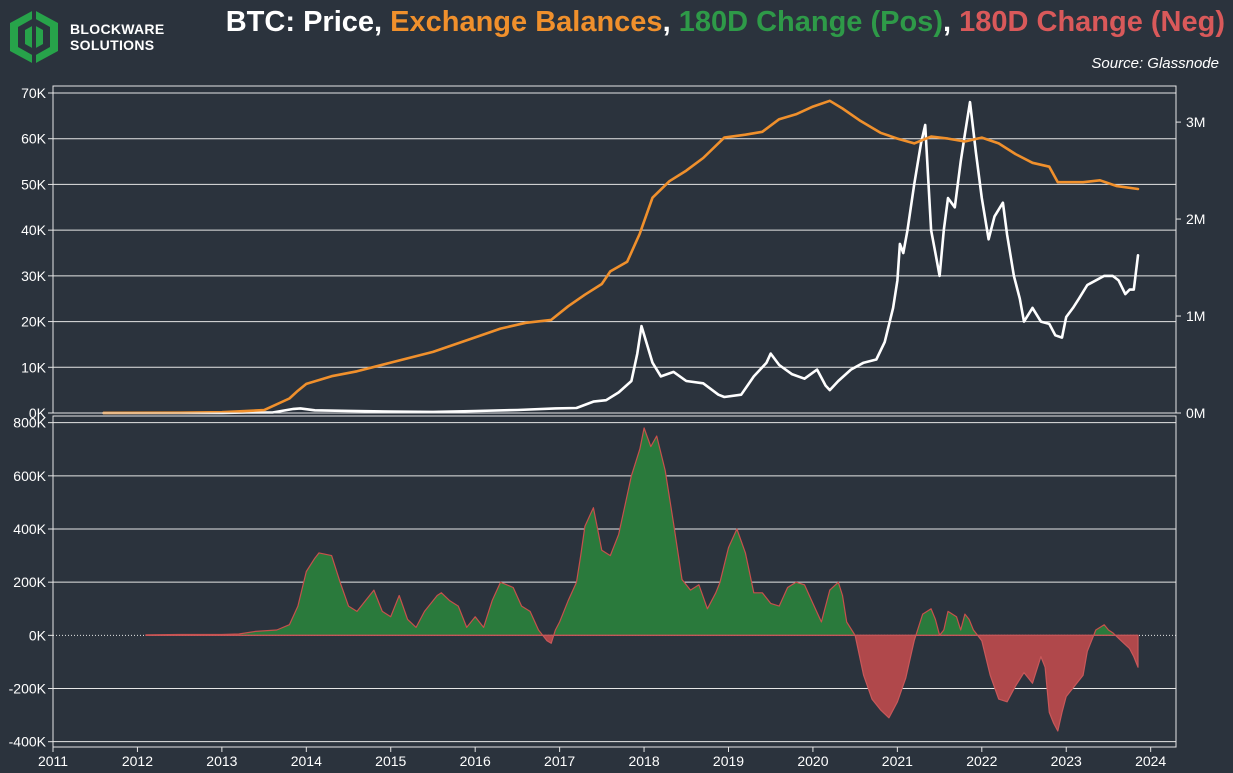  What do you see at coordinates (526, 22) in the screenshot?
I see `title-exchange-balances: Exchange Balances` at bounding box center [526, 22].